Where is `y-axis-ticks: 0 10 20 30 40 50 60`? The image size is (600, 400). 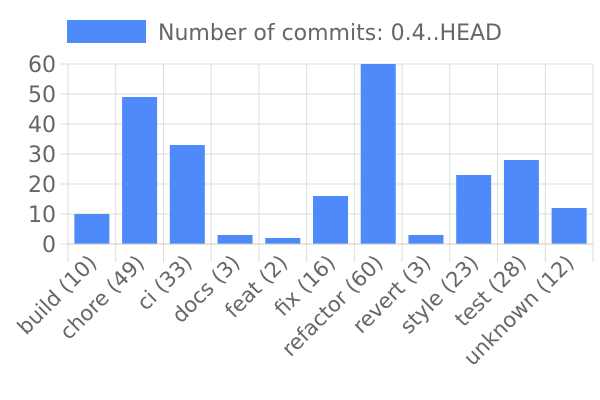
y-axis-ticks: 0 10 20 30 40 50 60 is located at coordinates (42, 155).